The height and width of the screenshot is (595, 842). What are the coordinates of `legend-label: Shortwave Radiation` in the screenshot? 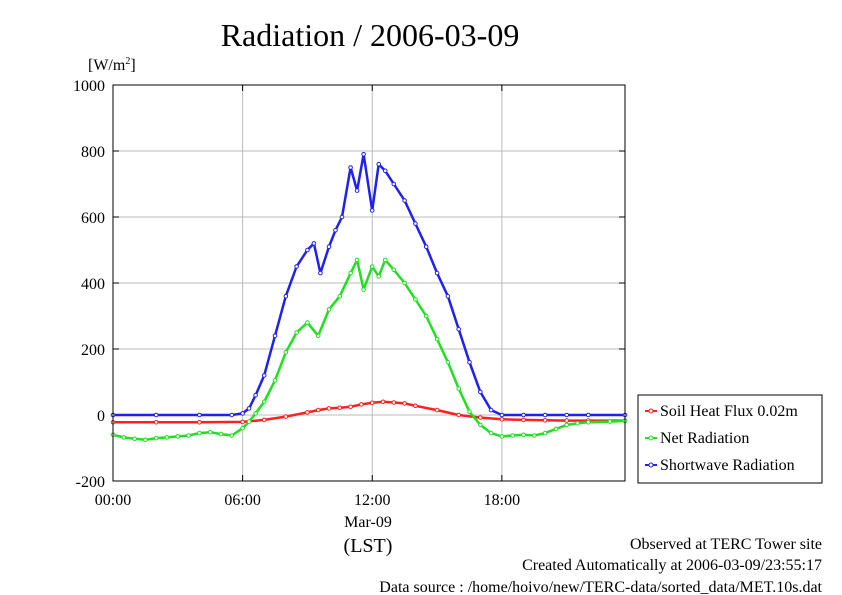 It's located at (727, 465).